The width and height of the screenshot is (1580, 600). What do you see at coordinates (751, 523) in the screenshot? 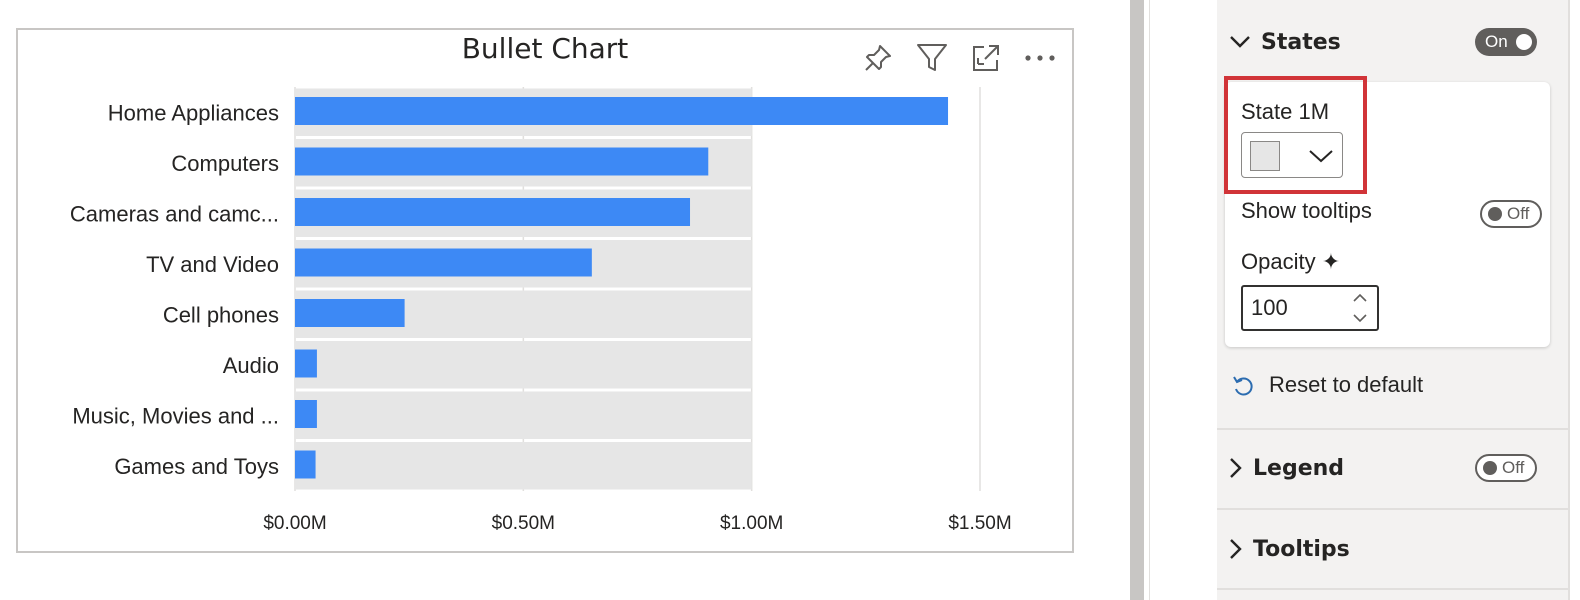
I see `x-tick-label: $1.00M` at bounding box center [751, 523].